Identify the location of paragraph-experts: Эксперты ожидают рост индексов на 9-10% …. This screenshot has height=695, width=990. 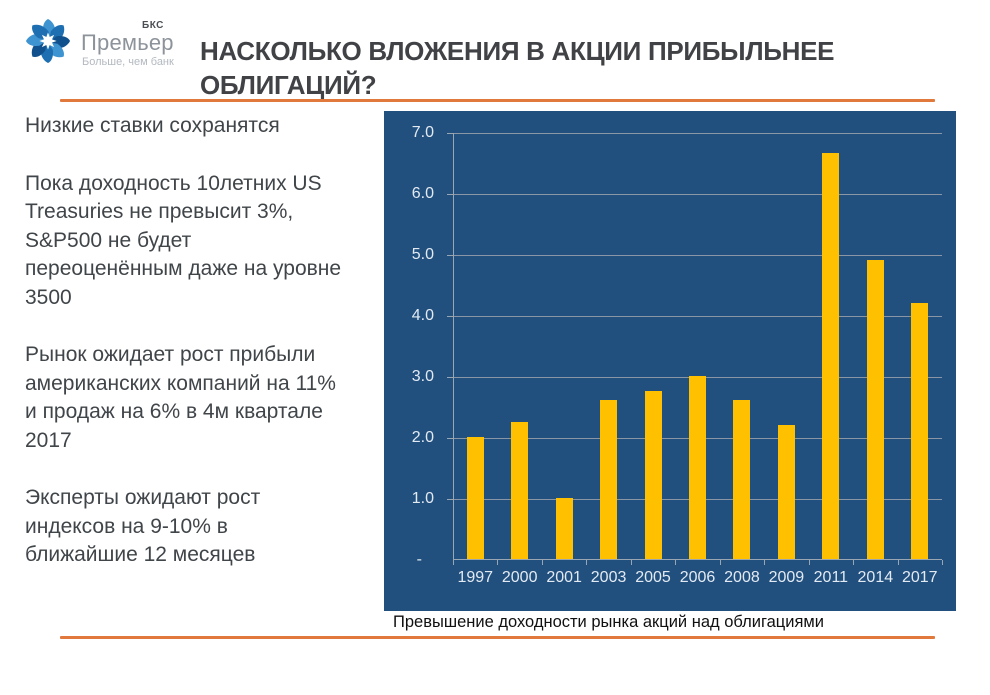
(143, 526).